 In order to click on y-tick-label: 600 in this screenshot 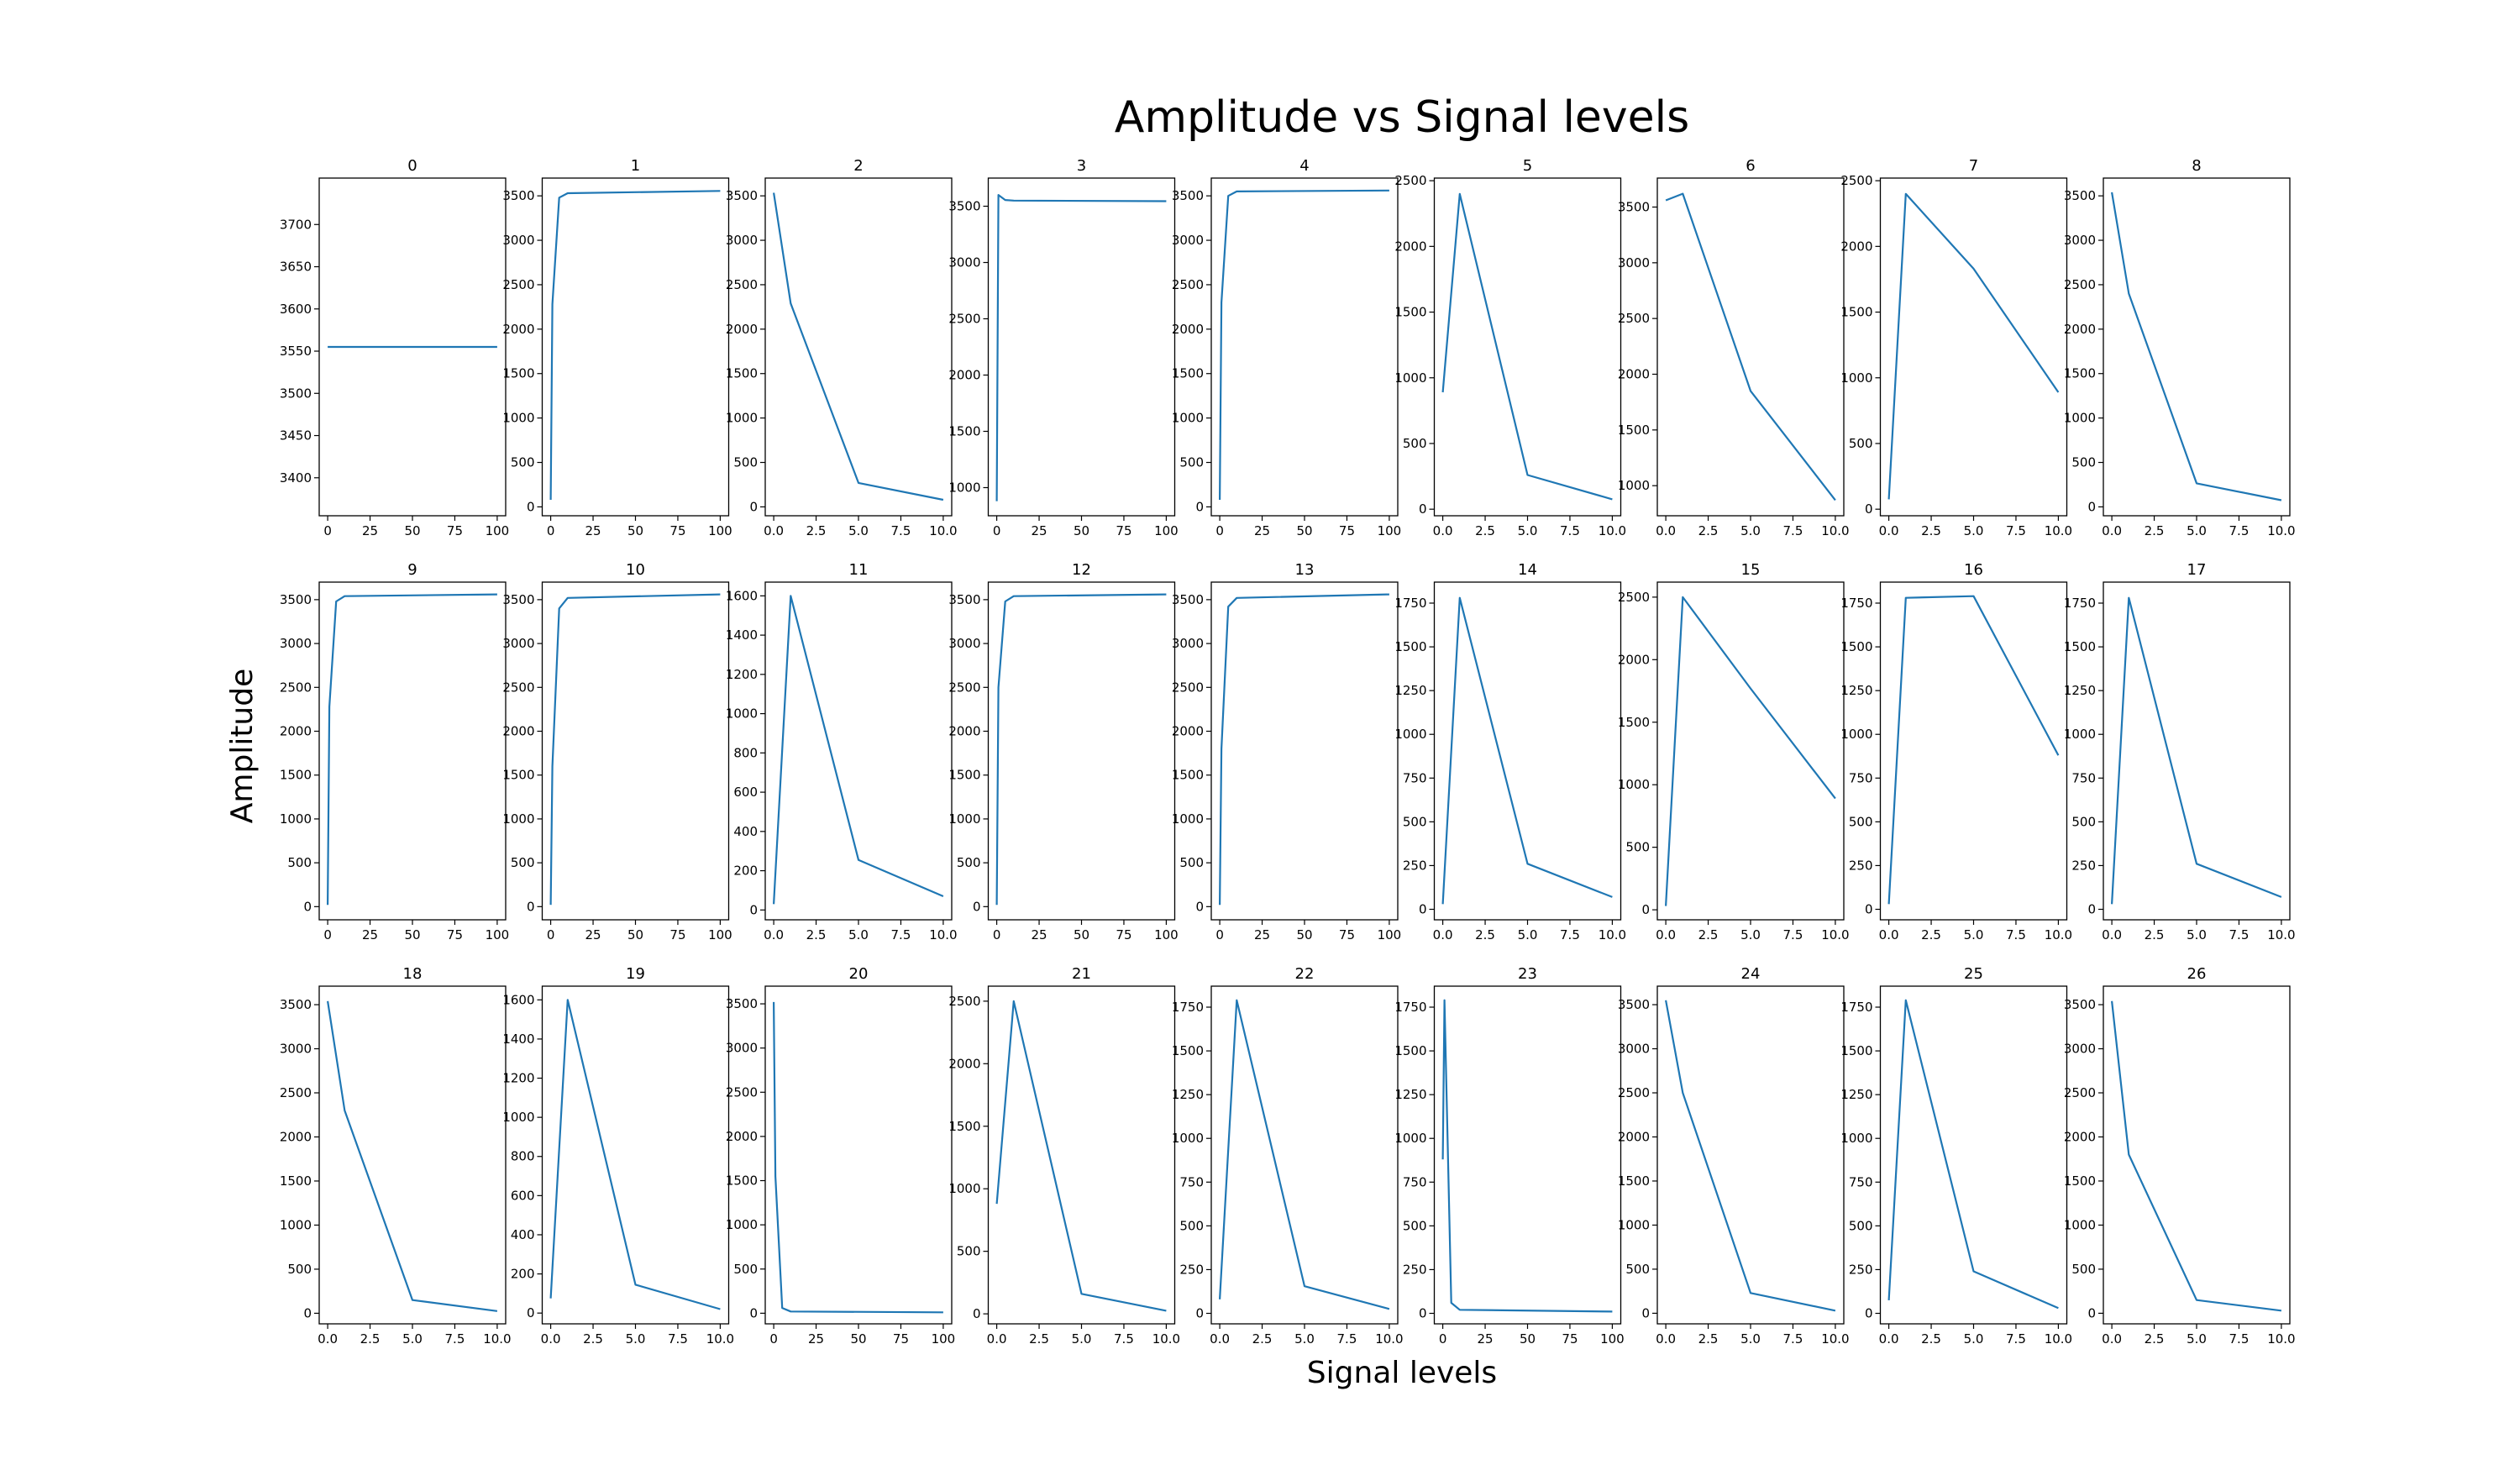, I will do `click(745, 792)`.